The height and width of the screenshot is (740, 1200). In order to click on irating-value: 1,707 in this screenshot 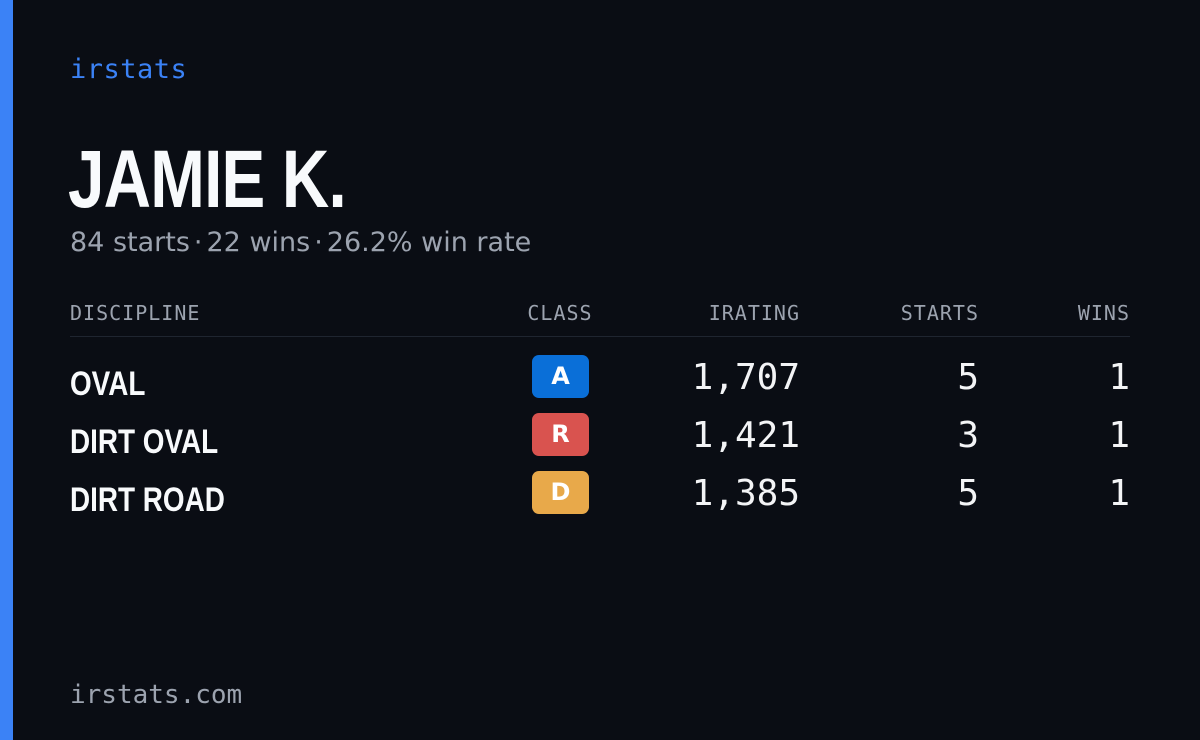, I will do `click(745, 377)`.